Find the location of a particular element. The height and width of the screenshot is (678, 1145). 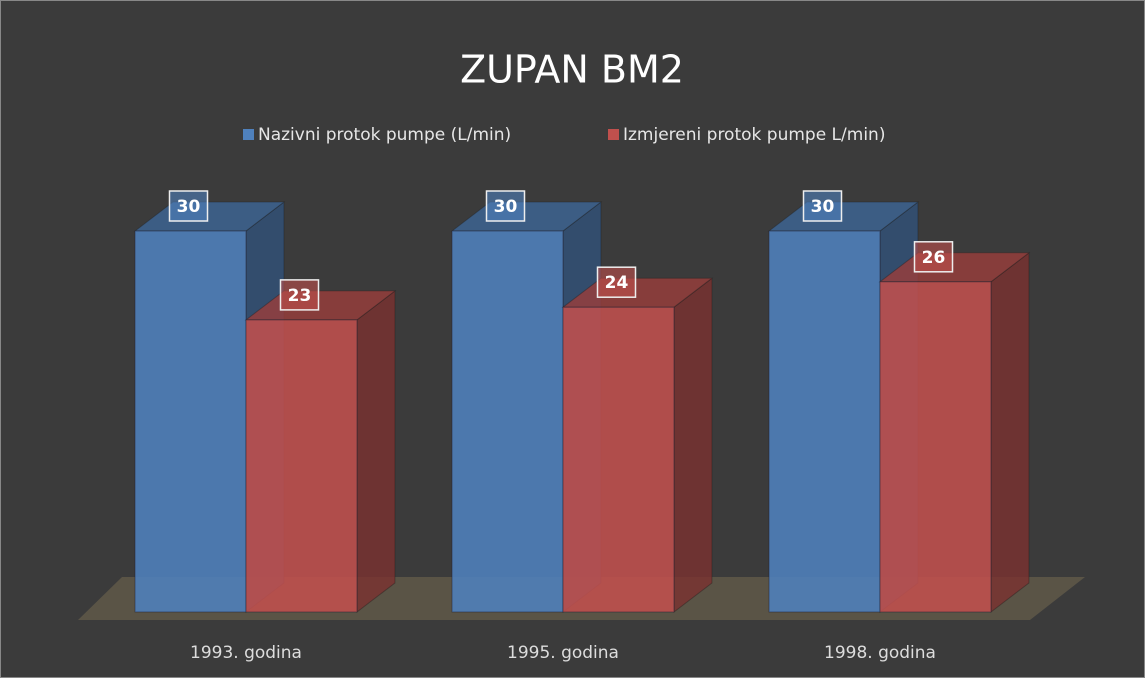

data-label: 26 is located at coordinates (934, 258).